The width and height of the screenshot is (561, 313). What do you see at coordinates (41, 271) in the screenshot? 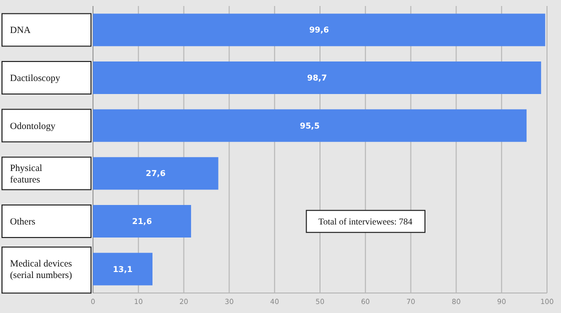
I see `y-tick-label: Medical devices (serial numbers)` at bounding box center [41, 271].